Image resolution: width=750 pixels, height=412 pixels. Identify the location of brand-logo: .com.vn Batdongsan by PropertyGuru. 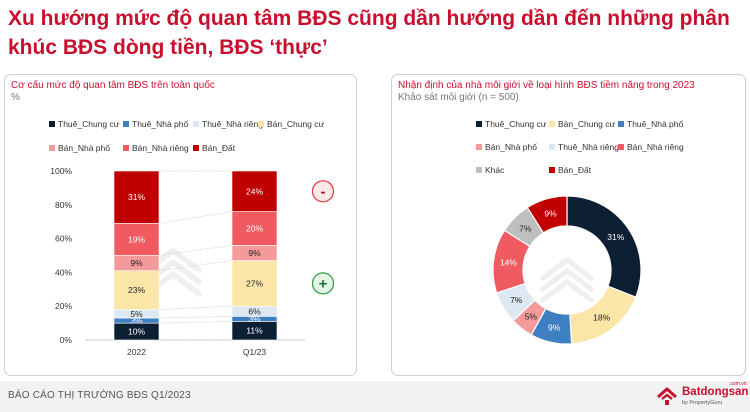
(702, 396).